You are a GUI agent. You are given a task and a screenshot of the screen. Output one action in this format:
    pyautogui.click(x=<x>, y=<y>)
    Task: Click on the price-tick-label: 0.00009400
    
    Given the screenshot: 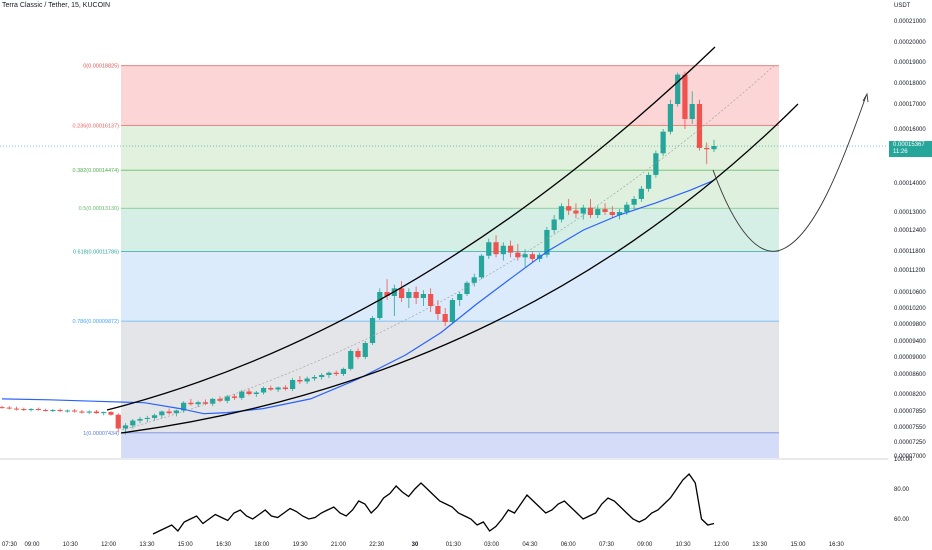 What is the action you would take?
    pyautogui.click(x=910, y=342)
    